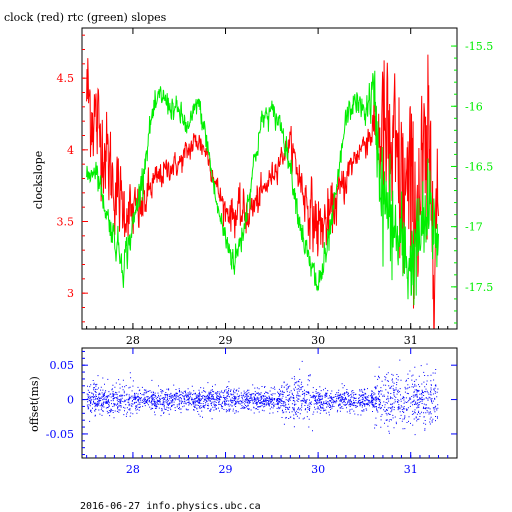 This screenshot has height=512, width=512. What do you see at coordinates (70, 400) in the screenshot?
I see `y-tick-label: 0` at bounding box center [70, 400].